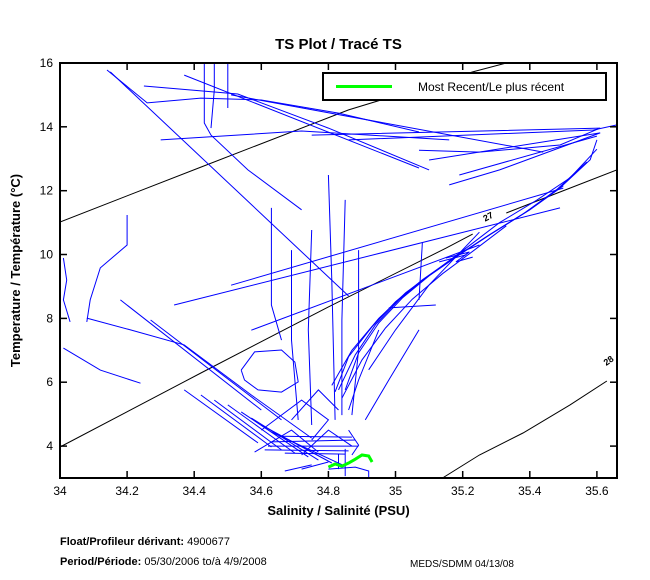 This screenshot has width=650, height=580. I want to click on x-tick-label: 35.6, so click(597, 491).